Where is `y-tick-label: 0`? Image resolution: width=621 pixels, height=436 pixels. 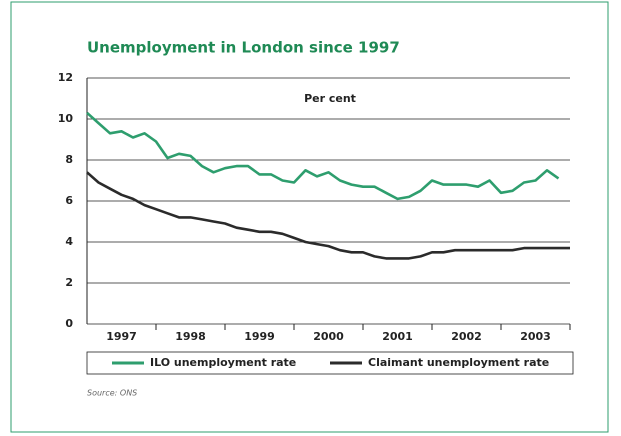 y-tick-label: 0 is located at coordinates (69, 323).